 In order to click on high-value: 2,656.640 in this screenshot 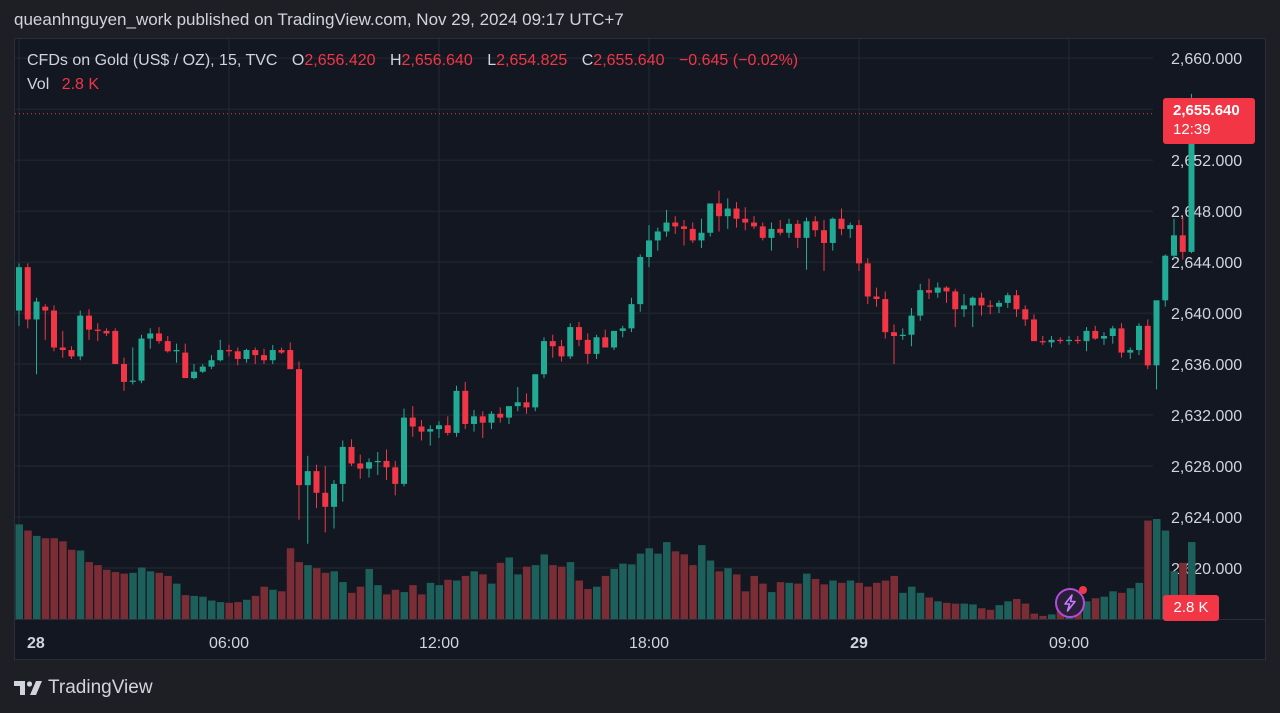, I will do `click(437, 60)`.